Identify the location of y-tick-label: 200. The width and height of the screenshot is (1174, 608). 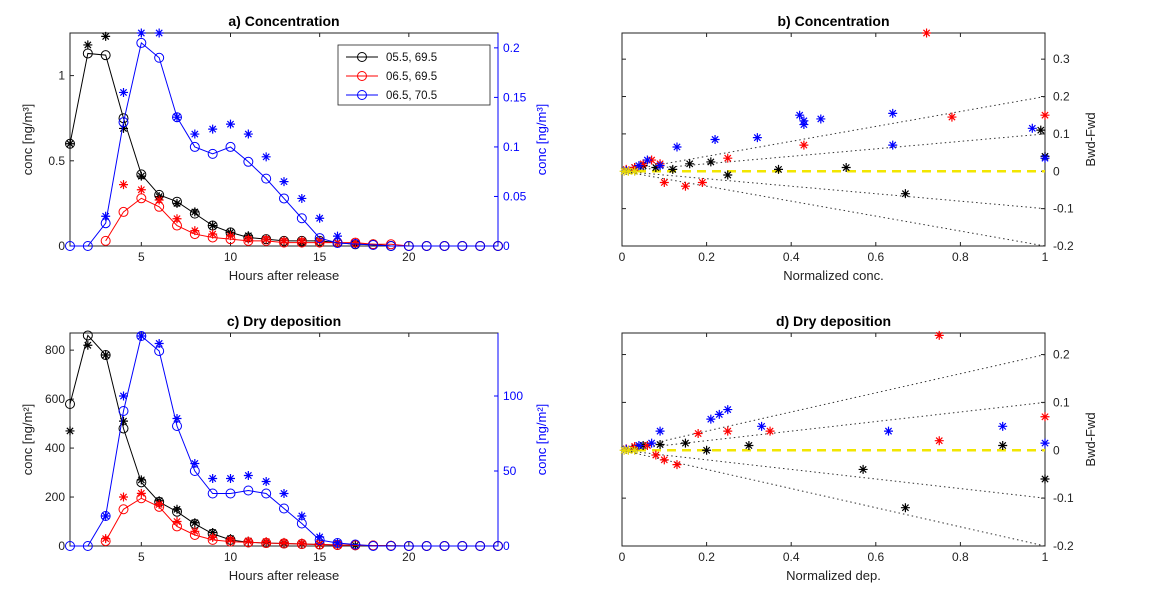
(55, 497).